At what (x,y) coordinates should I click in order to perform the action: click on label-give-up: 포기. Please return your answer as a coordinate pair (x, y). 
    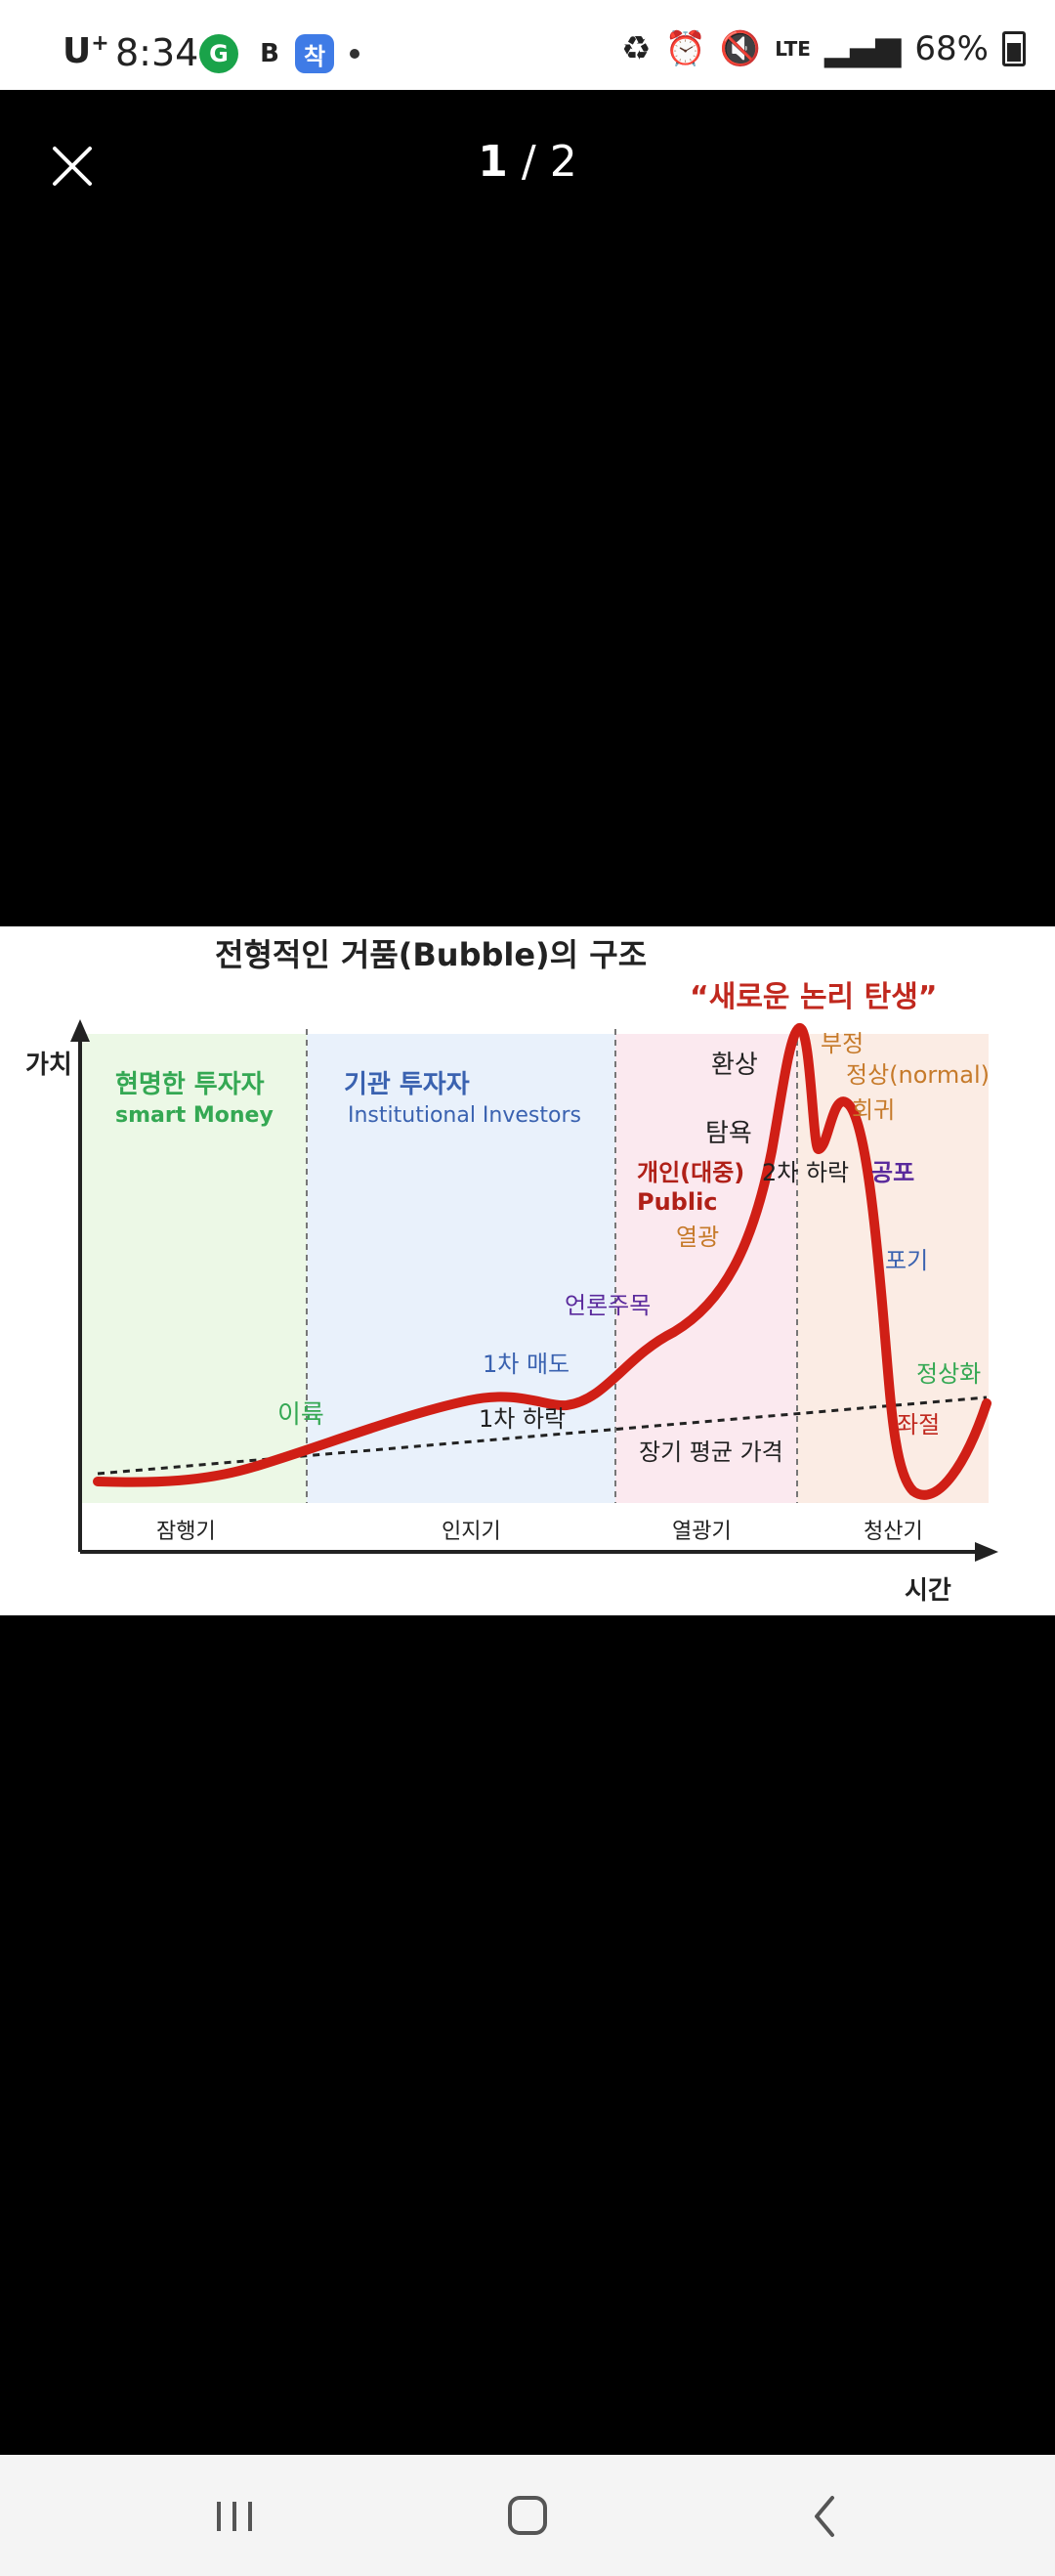
    Looking at the image, I should click on (906, 1260).